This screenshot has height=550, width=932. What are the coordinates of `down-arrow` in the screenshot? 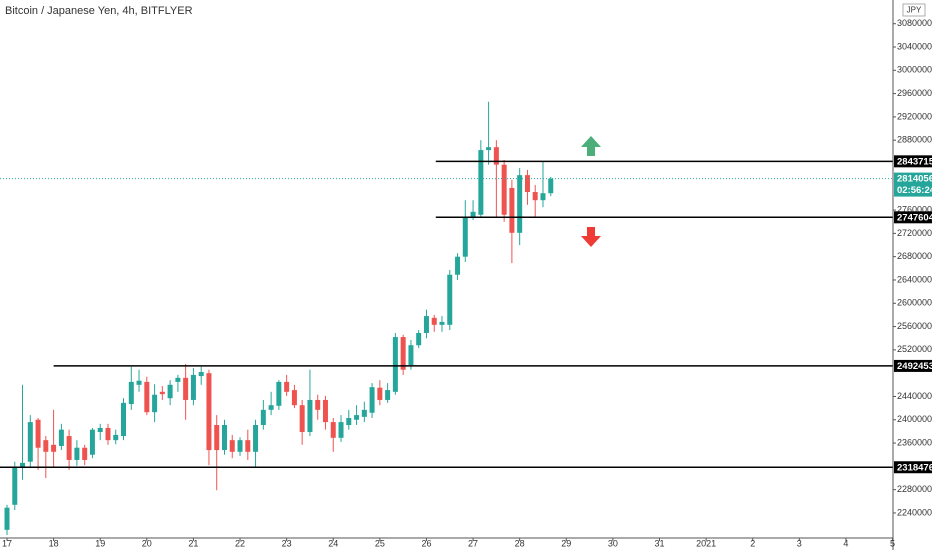 It's located at (591, 237).